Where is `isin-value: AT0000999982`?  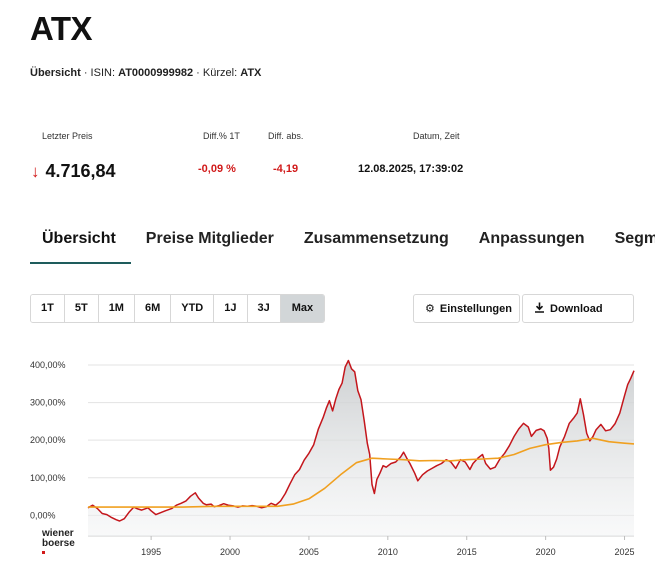 isin-value: AT0000999982 is located at coordinates (156, 73).